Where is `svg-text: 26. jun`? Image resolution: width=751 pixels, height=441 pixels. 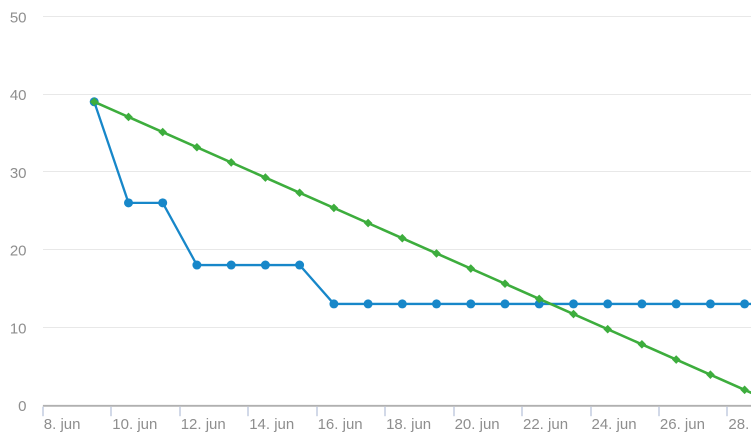
svg-text: 26. jun is located at coordinates (682, 424).